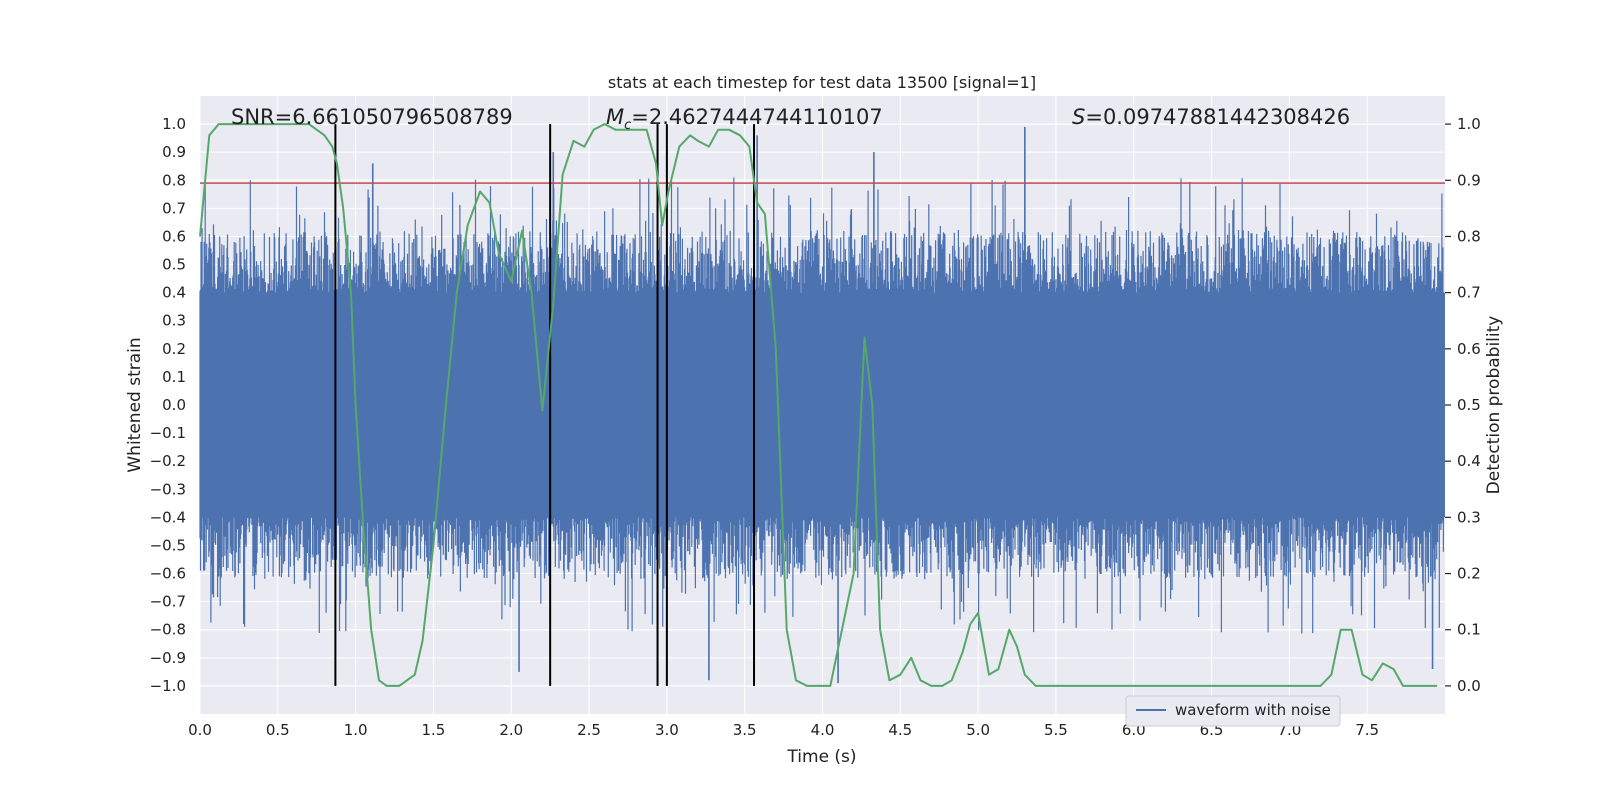 This screenshot has height=800, width=1600. What do you see at coordinates (667, 730) in the screenshot?
I see `x-tick-label: 3.0` at bounding box center [667, 730].